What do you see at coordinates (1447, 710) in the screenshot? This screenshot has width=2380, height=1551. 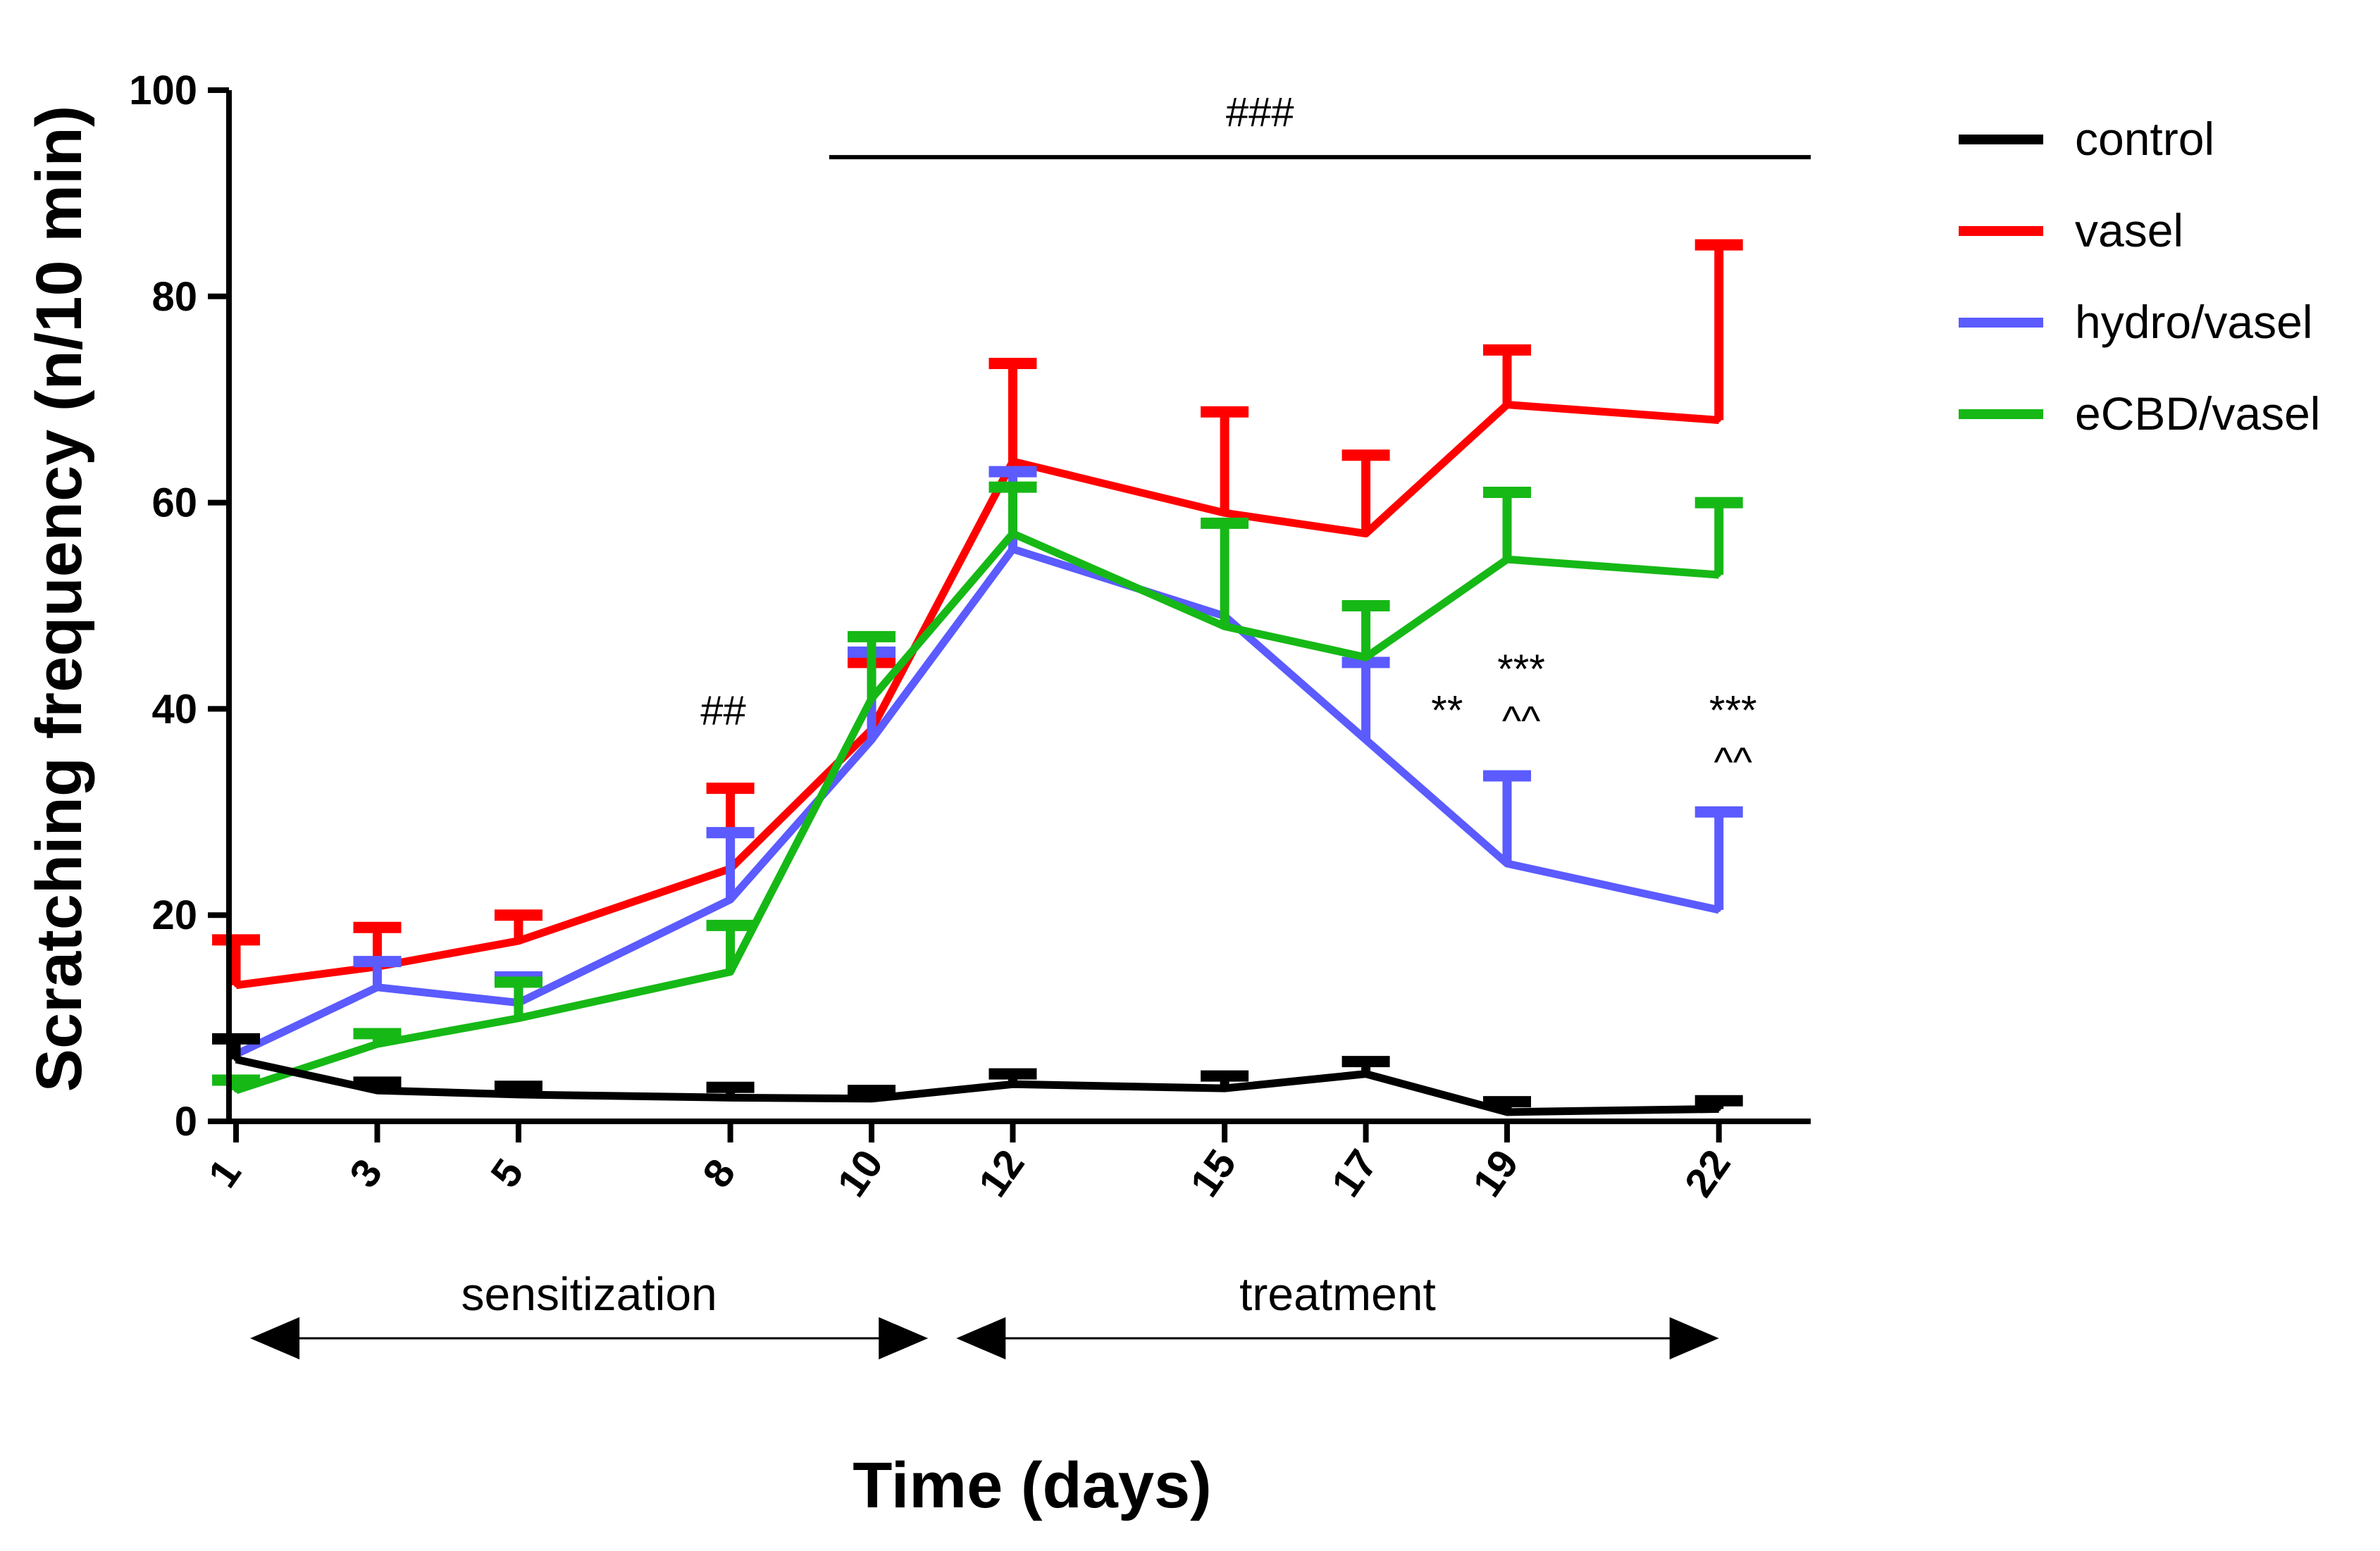 I see `annotation-label: **` at bounding box center [1447, 710].